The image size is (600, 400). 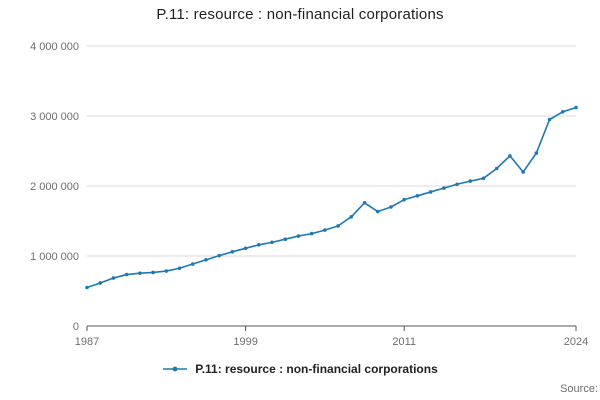 I want to click on y-axis-tick-label: 4 000 000, so click(x=54, y=47).